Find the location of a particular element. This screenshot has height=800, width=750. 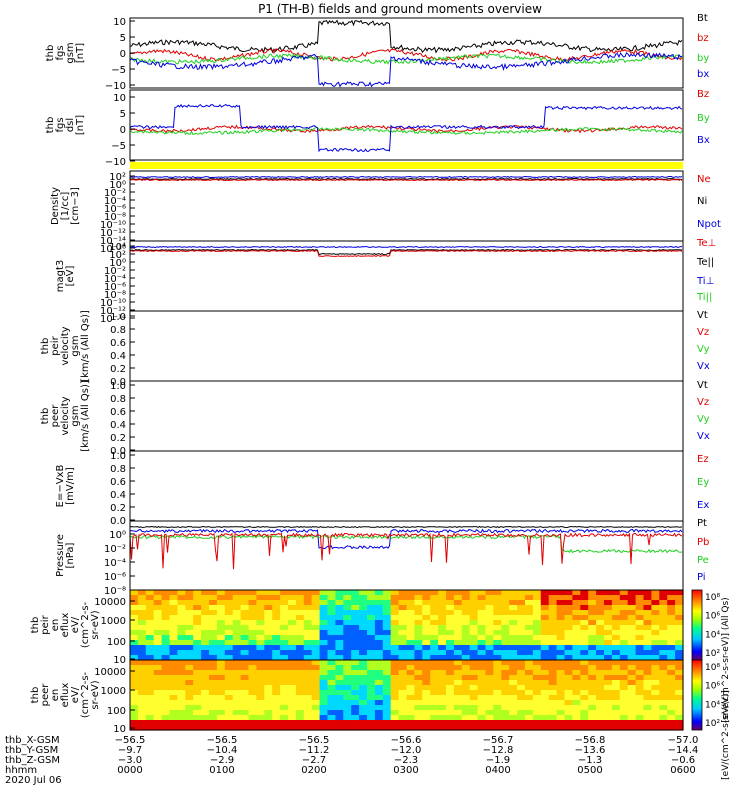

x-tick-label: −10.4 is located at coordinates (222, 750).